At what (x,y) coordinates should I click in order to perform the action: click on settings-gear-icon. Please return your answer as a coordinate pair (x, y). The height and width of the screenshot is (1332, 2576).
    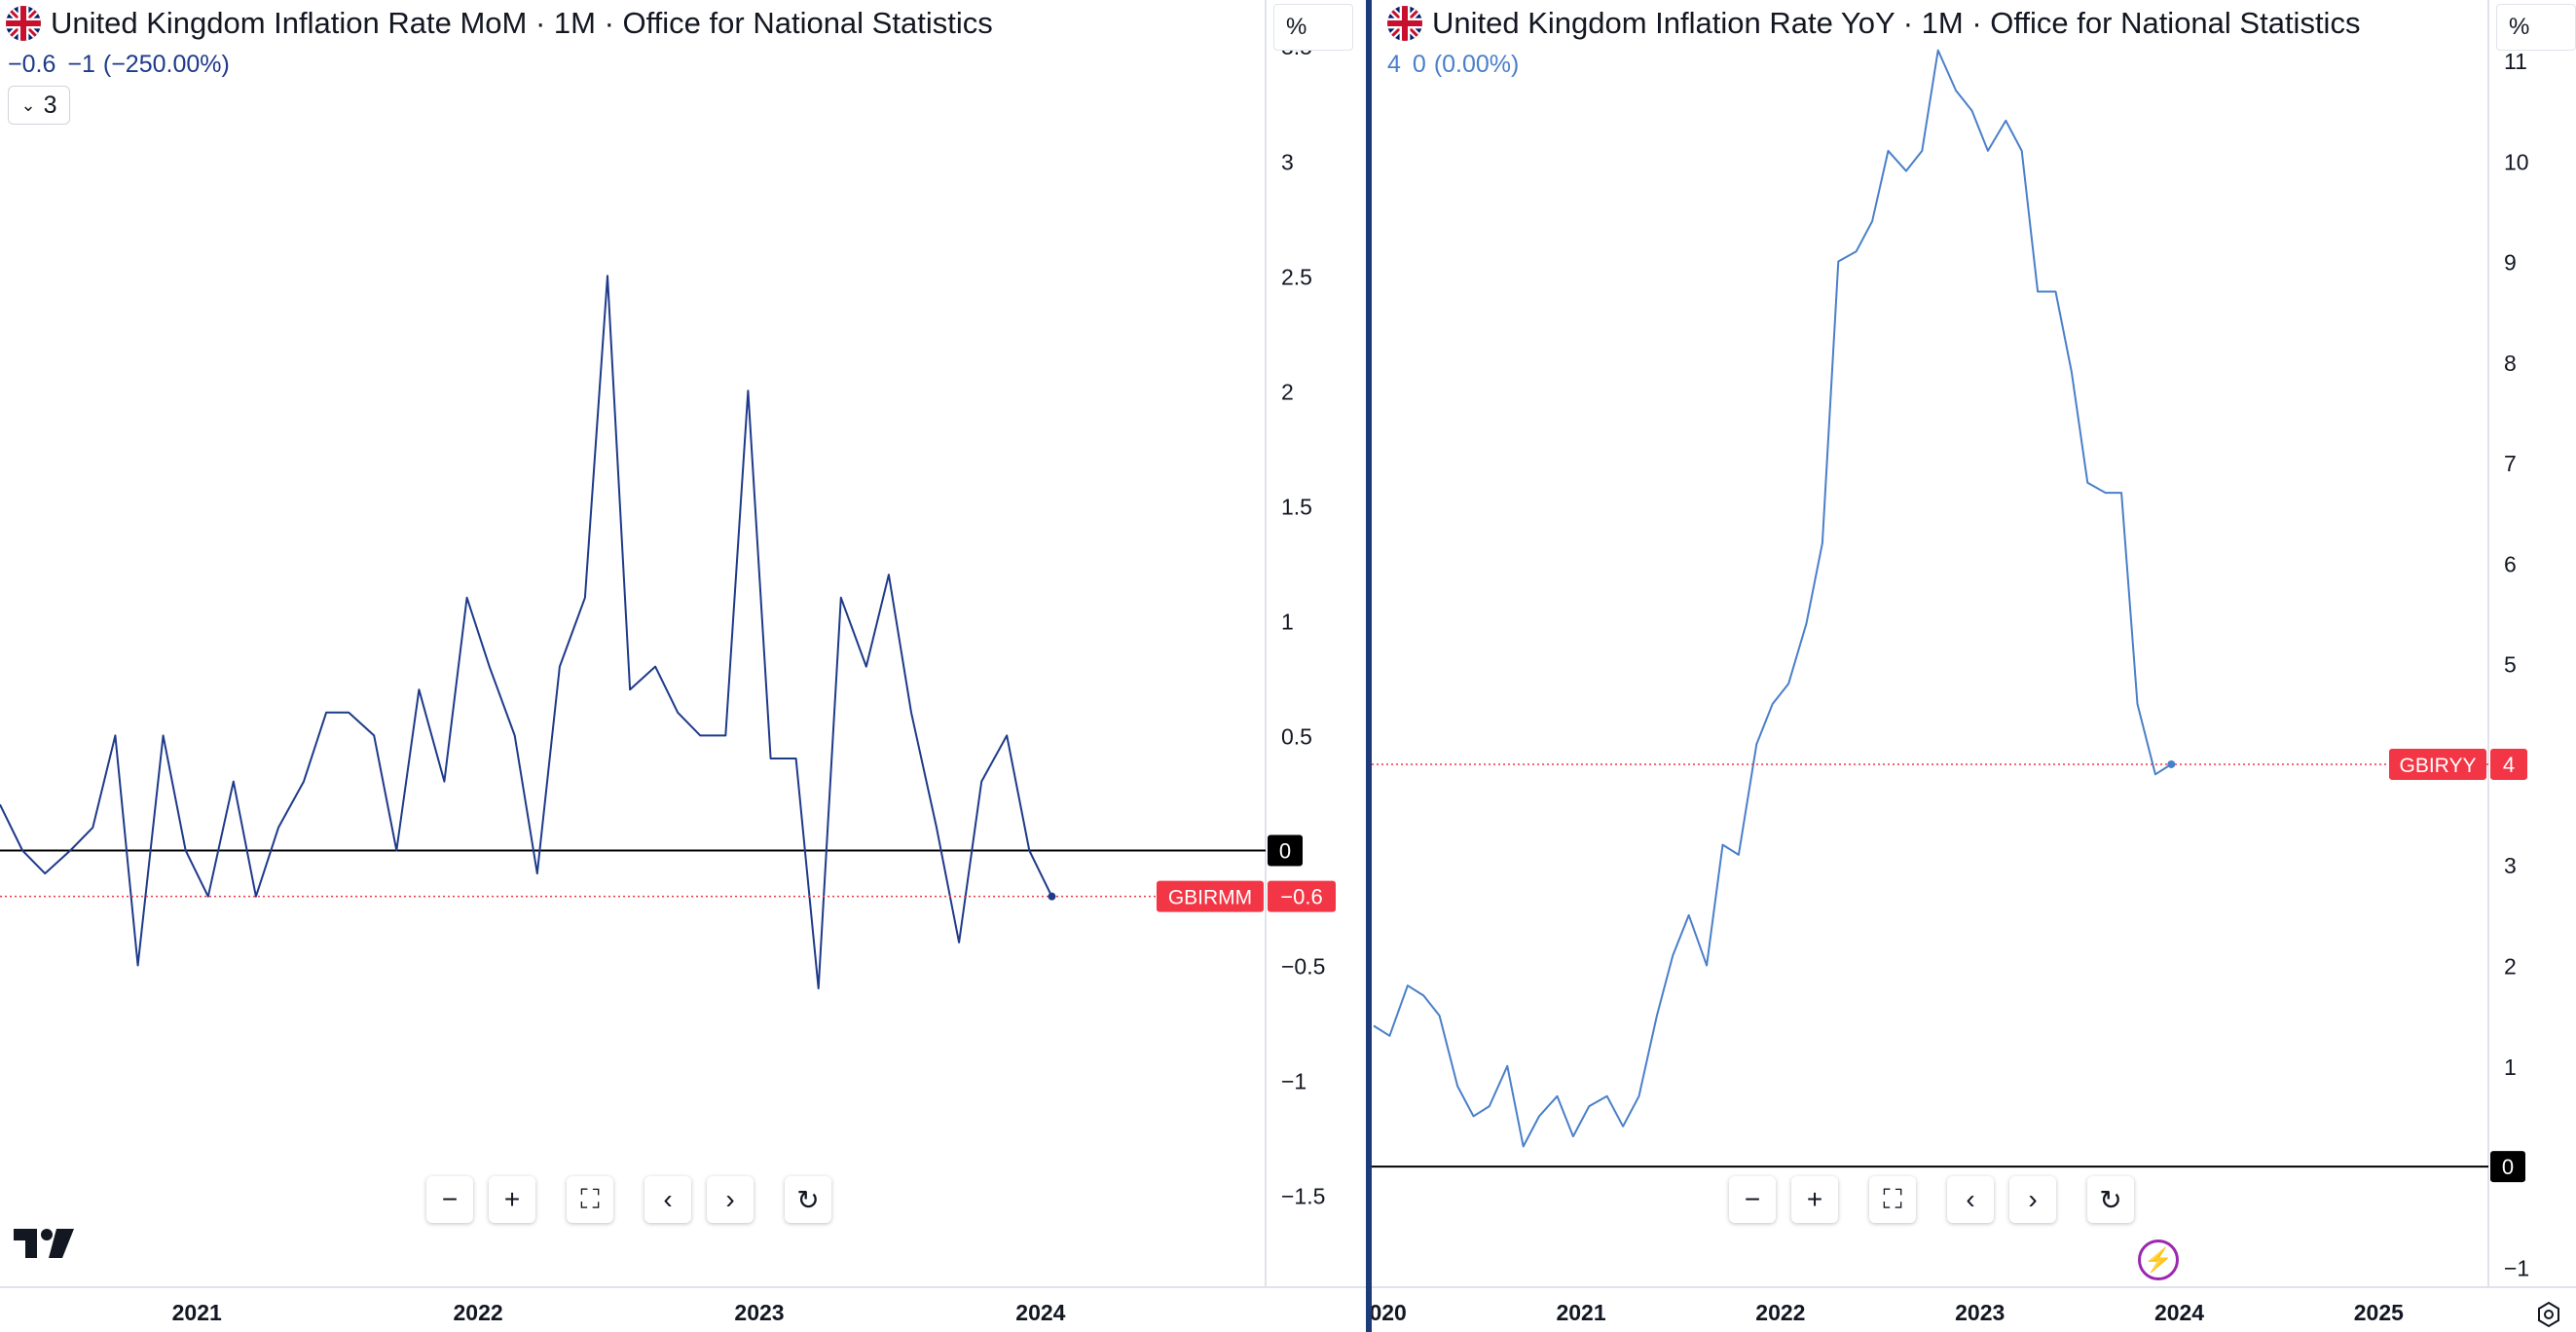
    Looking at the image, I should click on (2548, 1314).